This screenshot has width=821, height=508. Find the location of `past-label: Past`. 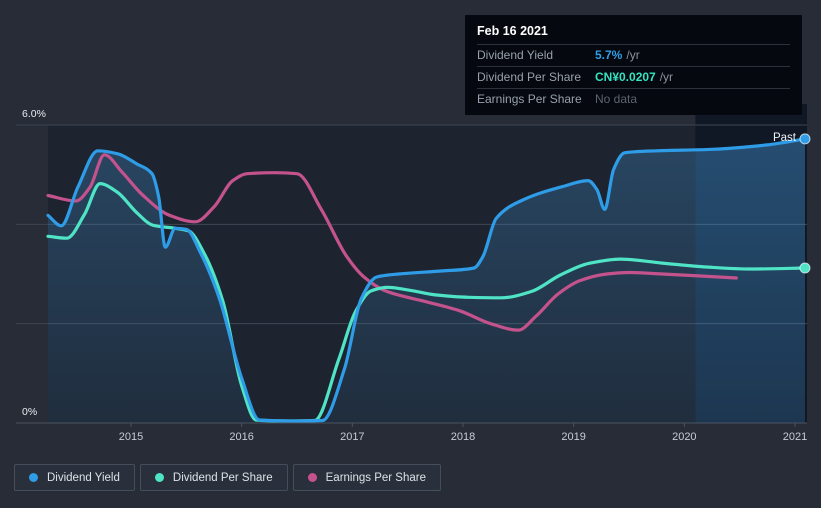

past-label: Past is located at coordinates (785, 138).